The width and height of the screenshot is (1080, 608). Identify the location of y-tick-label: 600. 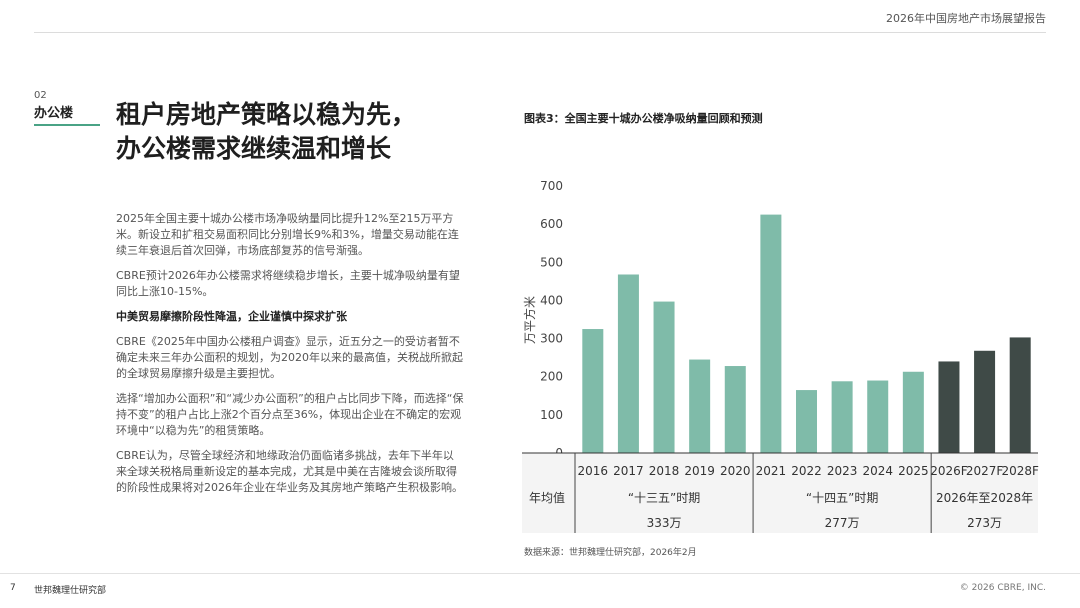
(551, 224).